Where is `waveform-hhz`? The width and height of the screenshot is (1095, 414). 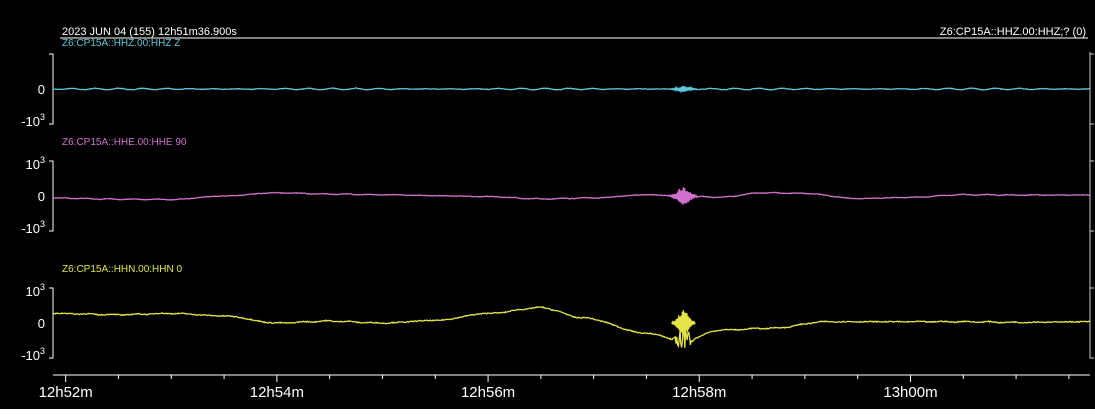
waveform-hhz is located at coordinates (571, 89).